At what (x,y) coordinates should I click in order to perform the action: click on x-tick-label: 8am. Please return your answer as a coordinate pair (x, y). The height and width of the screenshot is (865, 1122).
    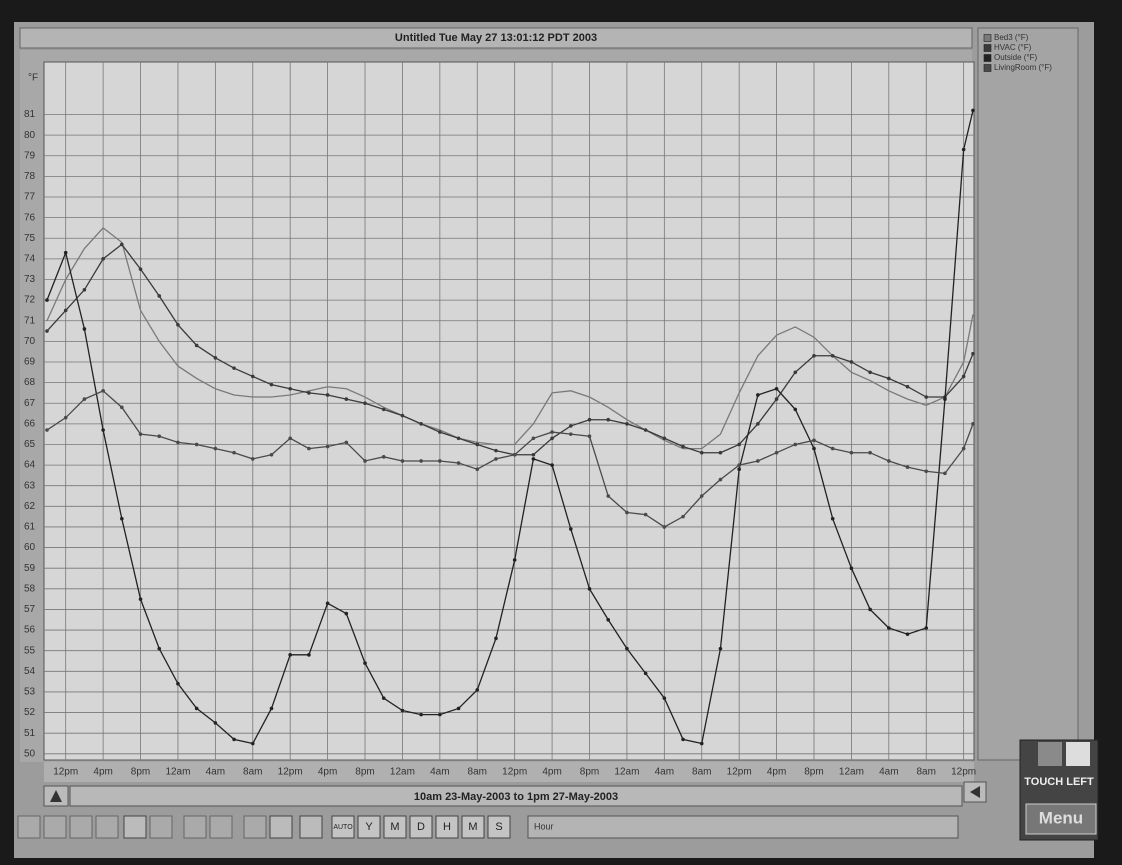
    Looking at the image, I should click on (926, 772).